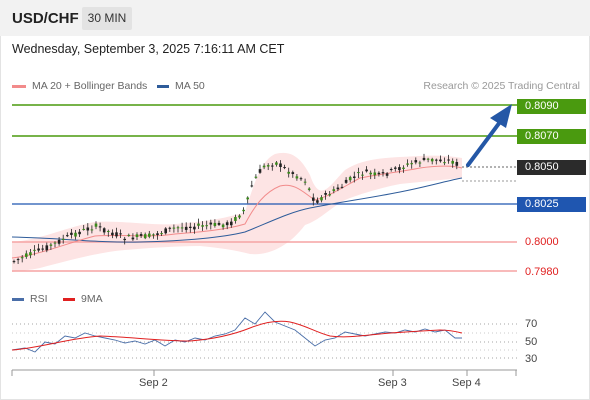  What do you see at coordinates (153, 383) in the screenshot?
I see `x-label-sep2: Sep 2` at bounding box center [153, 383].